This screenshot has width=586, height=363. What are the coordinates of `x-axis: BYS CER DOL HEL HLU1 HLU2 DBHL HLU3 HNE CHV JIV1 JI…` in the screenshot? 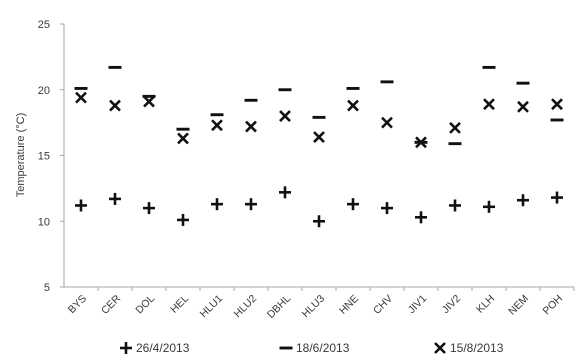 It's located at (319, 303).